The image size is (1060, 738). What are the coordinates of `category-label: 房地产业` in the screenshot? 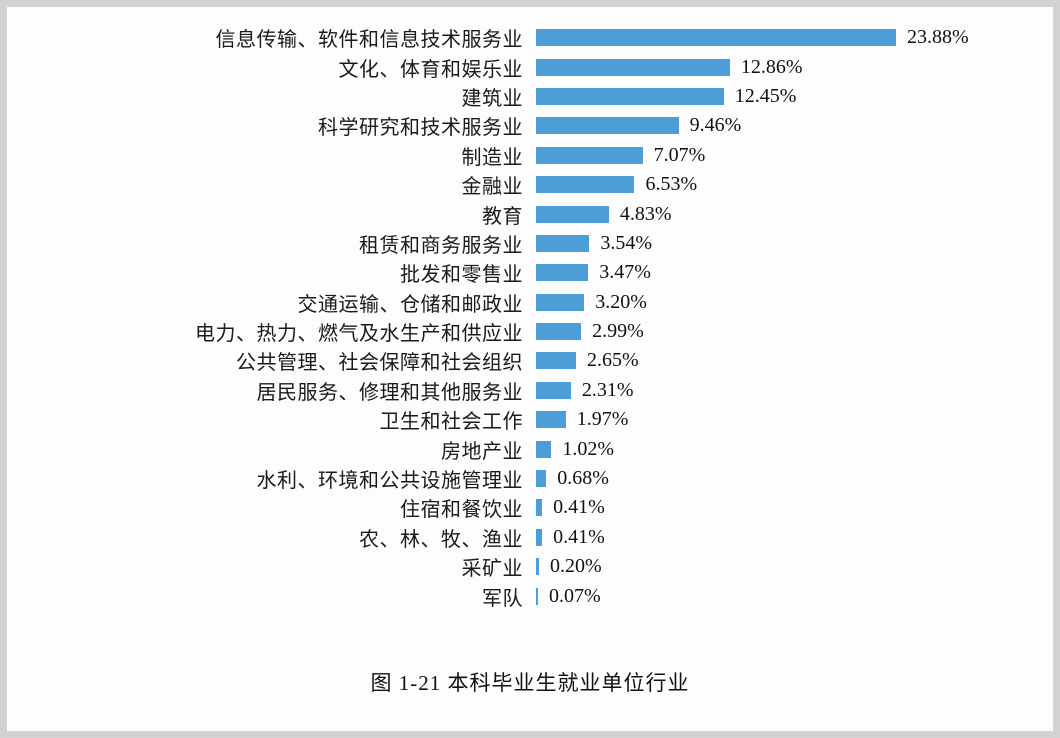 It's located at (482, 451).